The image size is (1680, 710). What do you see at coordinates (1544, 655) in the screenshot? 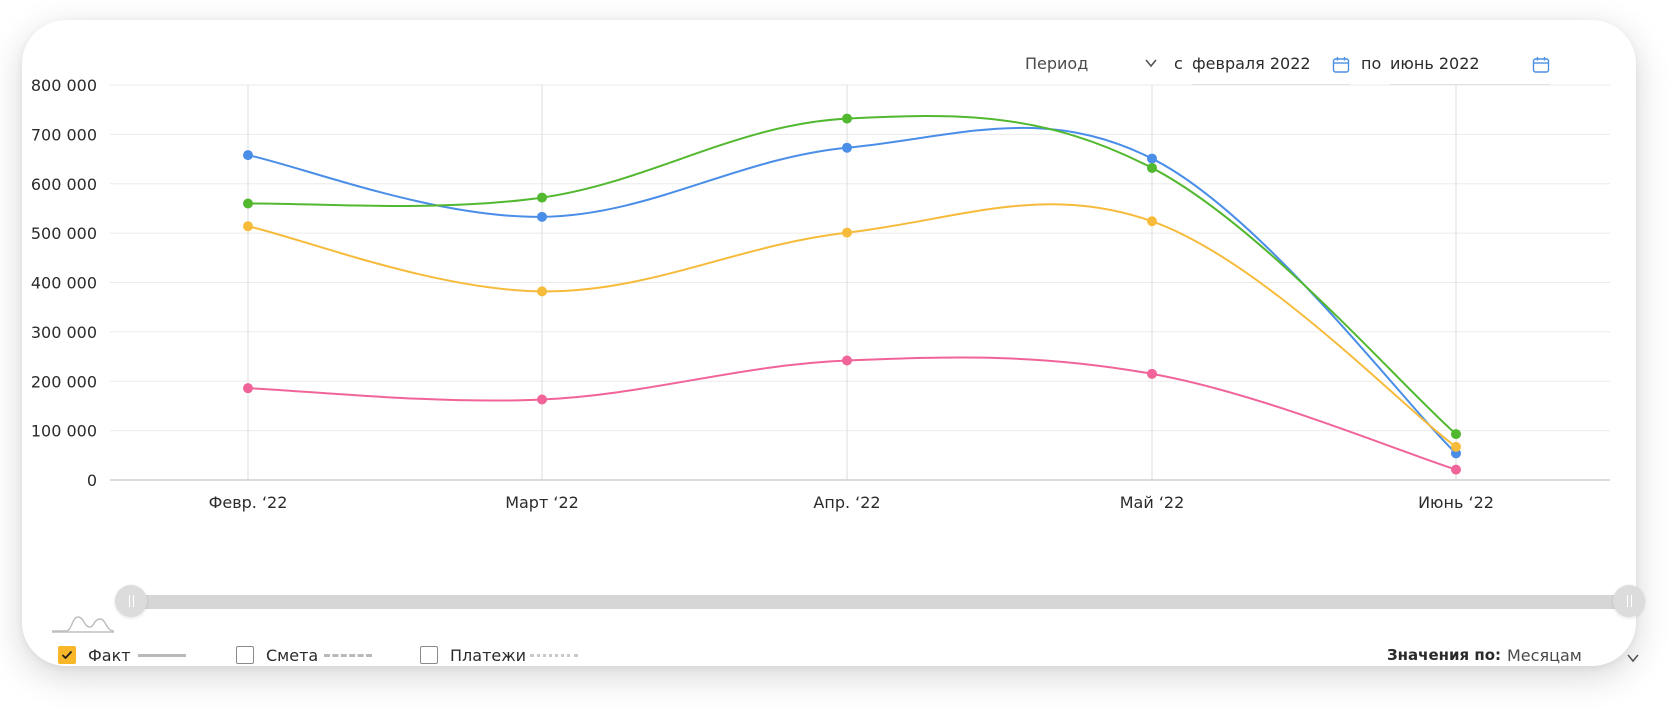
I see `values-by-select: Месяцам` at bounding box center [1544, 655].